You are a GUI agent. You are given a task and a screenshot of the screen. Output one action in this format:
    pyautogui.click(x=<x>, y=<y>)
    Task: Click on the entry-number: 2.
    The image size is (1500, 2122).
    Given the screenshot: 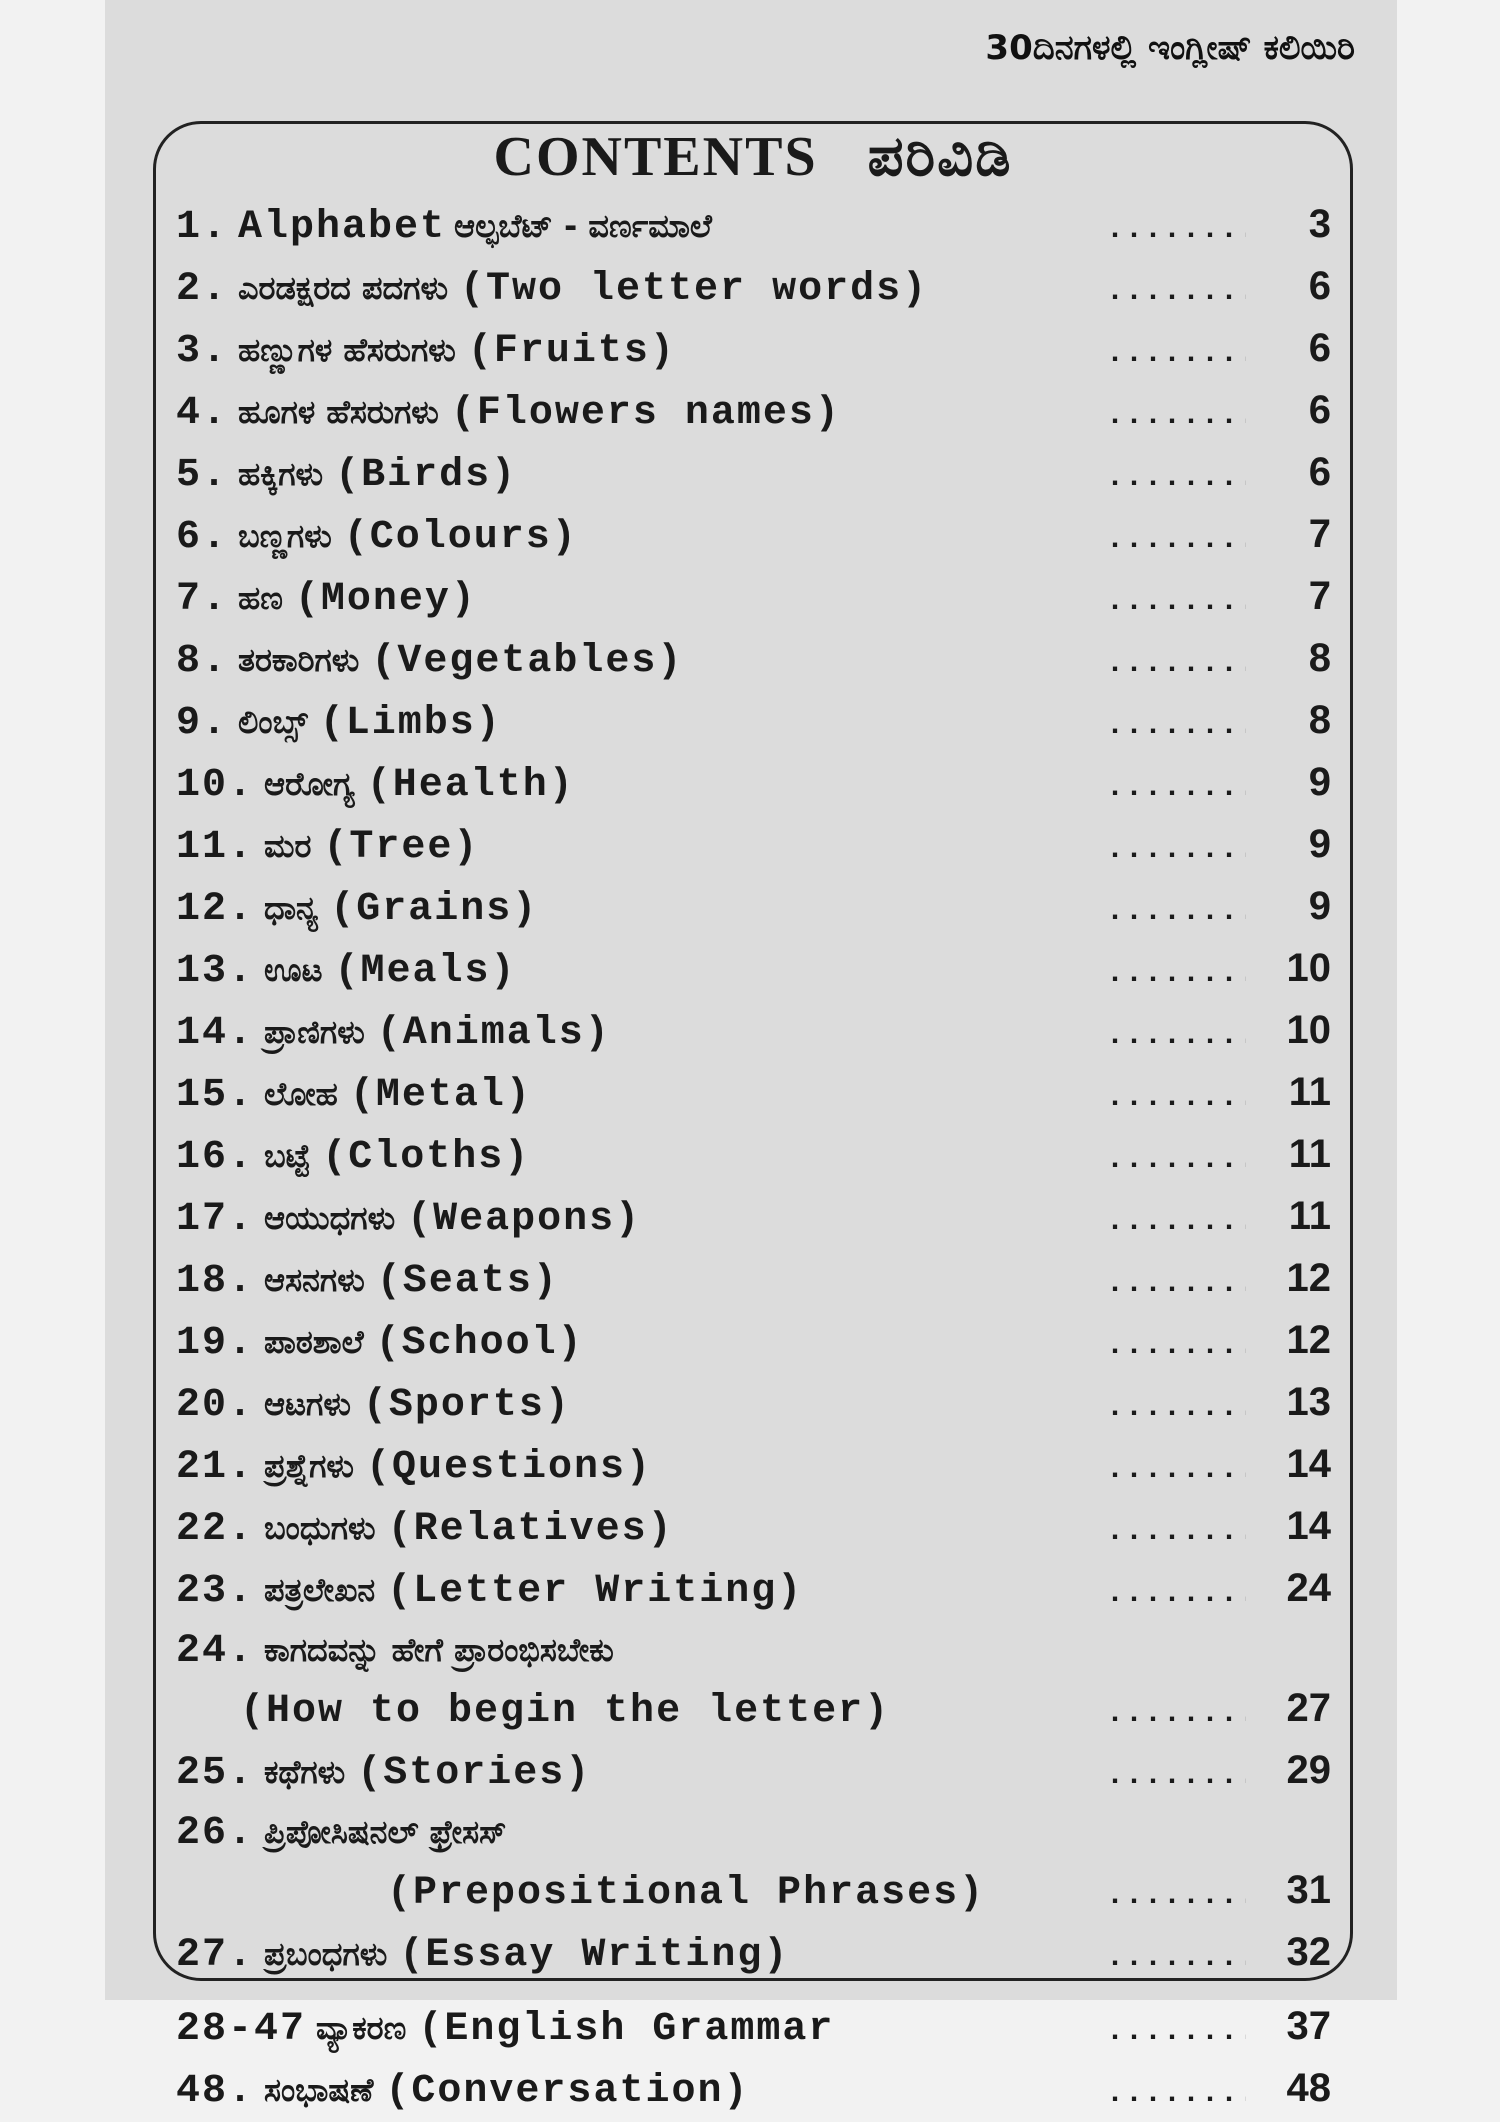 What is the action you would take?
    pyautogui.click(x=202, y=289)
    